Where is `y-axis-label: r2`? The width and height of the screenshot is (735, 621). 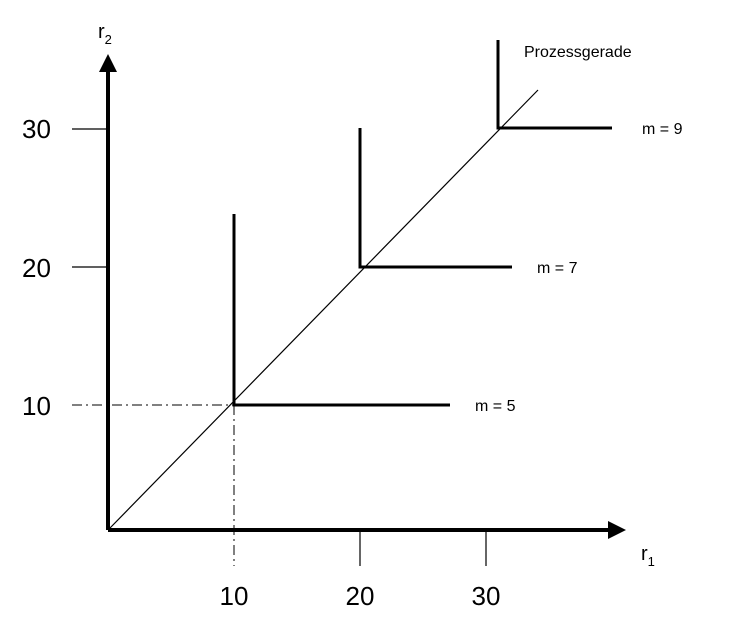
y-axis-label: r2 is located at coordinates (105, 34).